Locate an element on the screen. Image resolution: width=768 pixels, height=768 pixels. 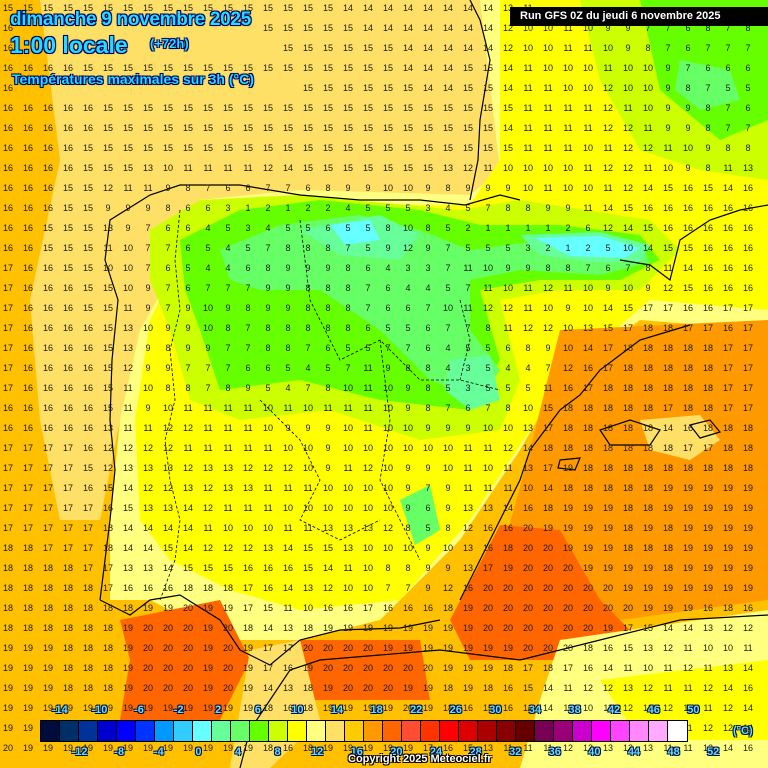
legend-tick-label: 44 is located at coordinates (634, 752).